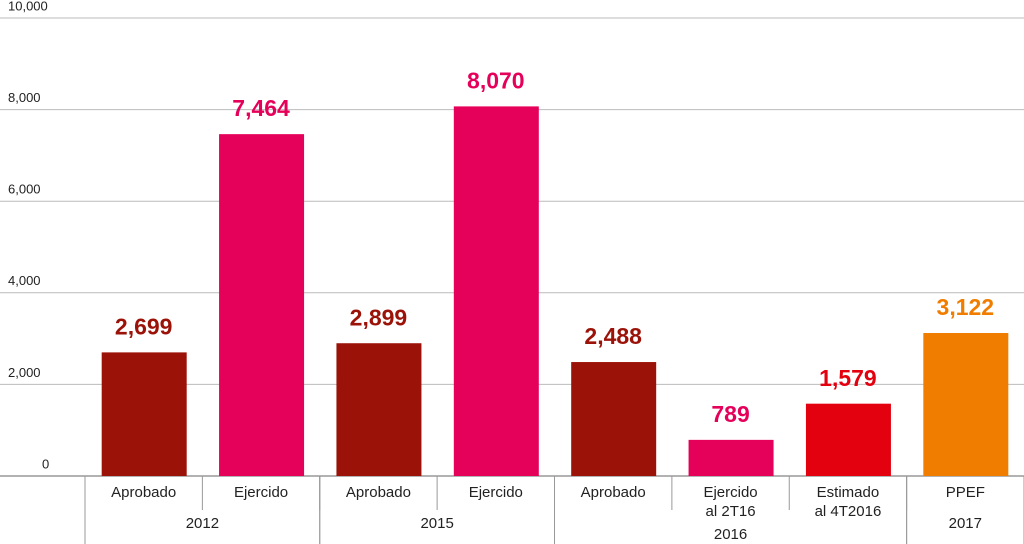 The height and width of the screenshot is (544, 1024). I want to click on group-label: 2012, so click(202, 523).